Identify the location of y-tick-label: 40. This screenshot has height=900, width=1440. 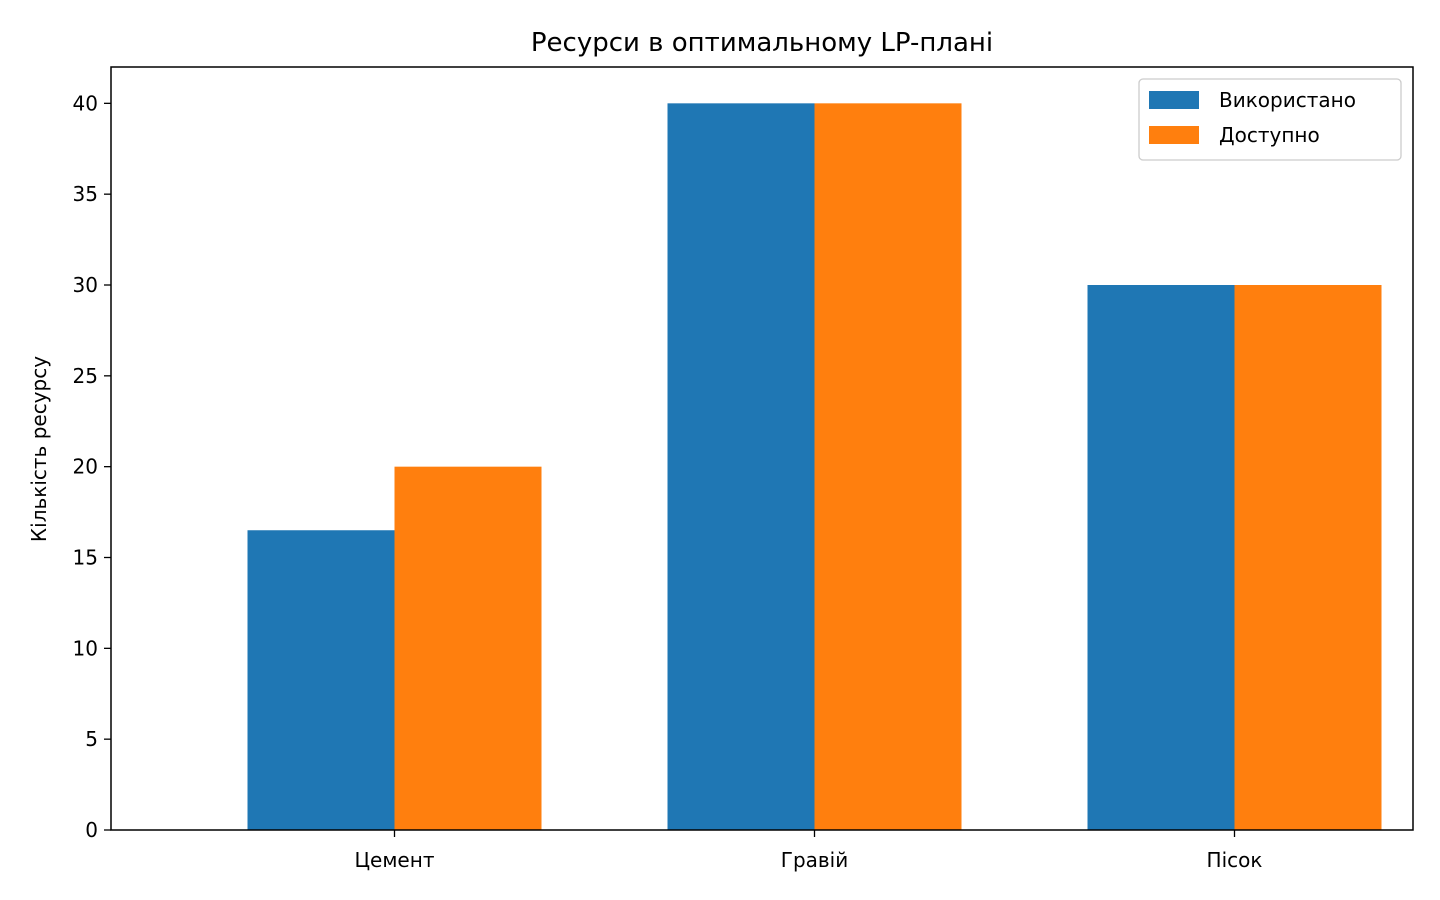
(85, 103).